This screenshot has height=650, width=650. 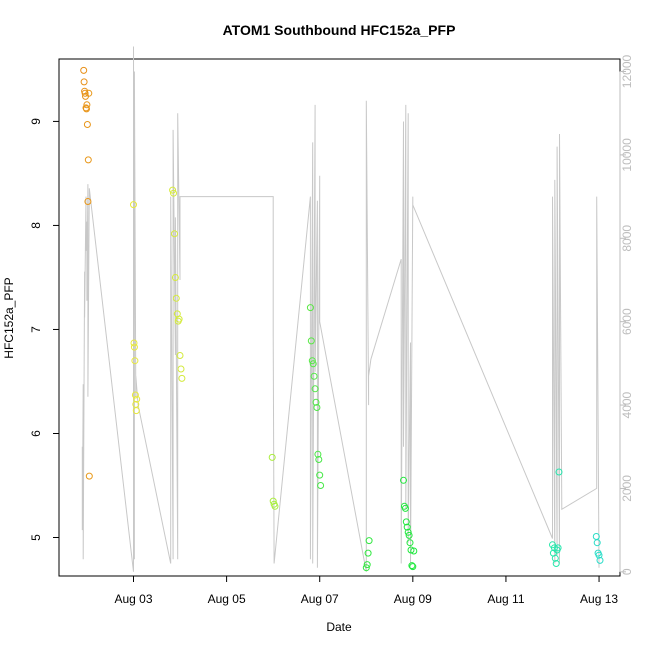 I want to click on x-tick-label: Aug 03, so click(x=133, y=599).